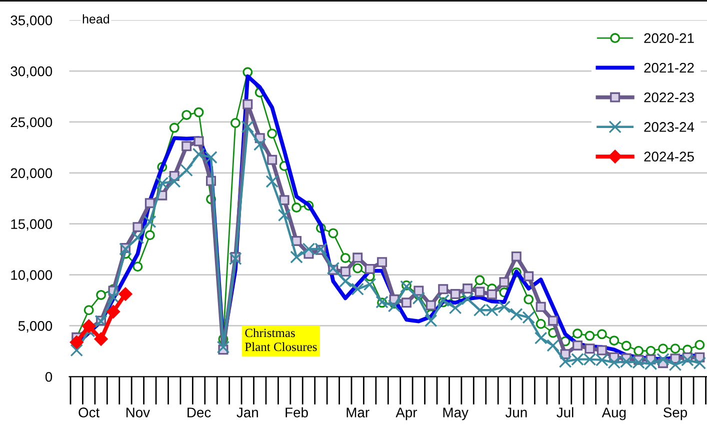  Describe the element at coordinates (669, 38) in the screenshot. I see `legend-label: 2020-21` at that location.